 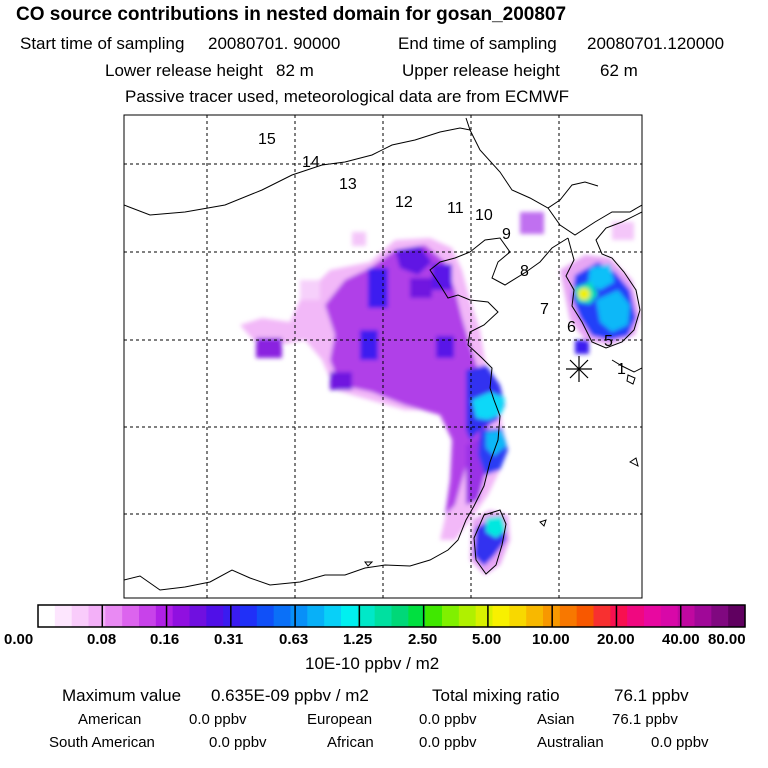 What do you see at coordinates (584, 294) in the screenshot?
I see `hotspot-east-yellow` at bounding box center [584, 294].